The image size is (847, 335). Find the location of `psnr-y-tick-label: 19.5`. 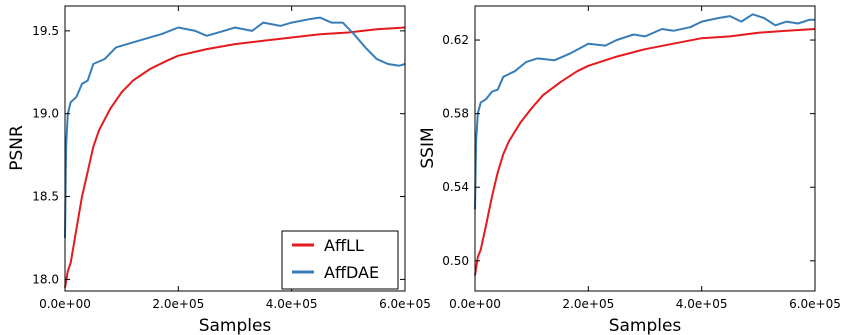

psnr-y-tick-label: 19.5 is located at coordinates (45, 31).